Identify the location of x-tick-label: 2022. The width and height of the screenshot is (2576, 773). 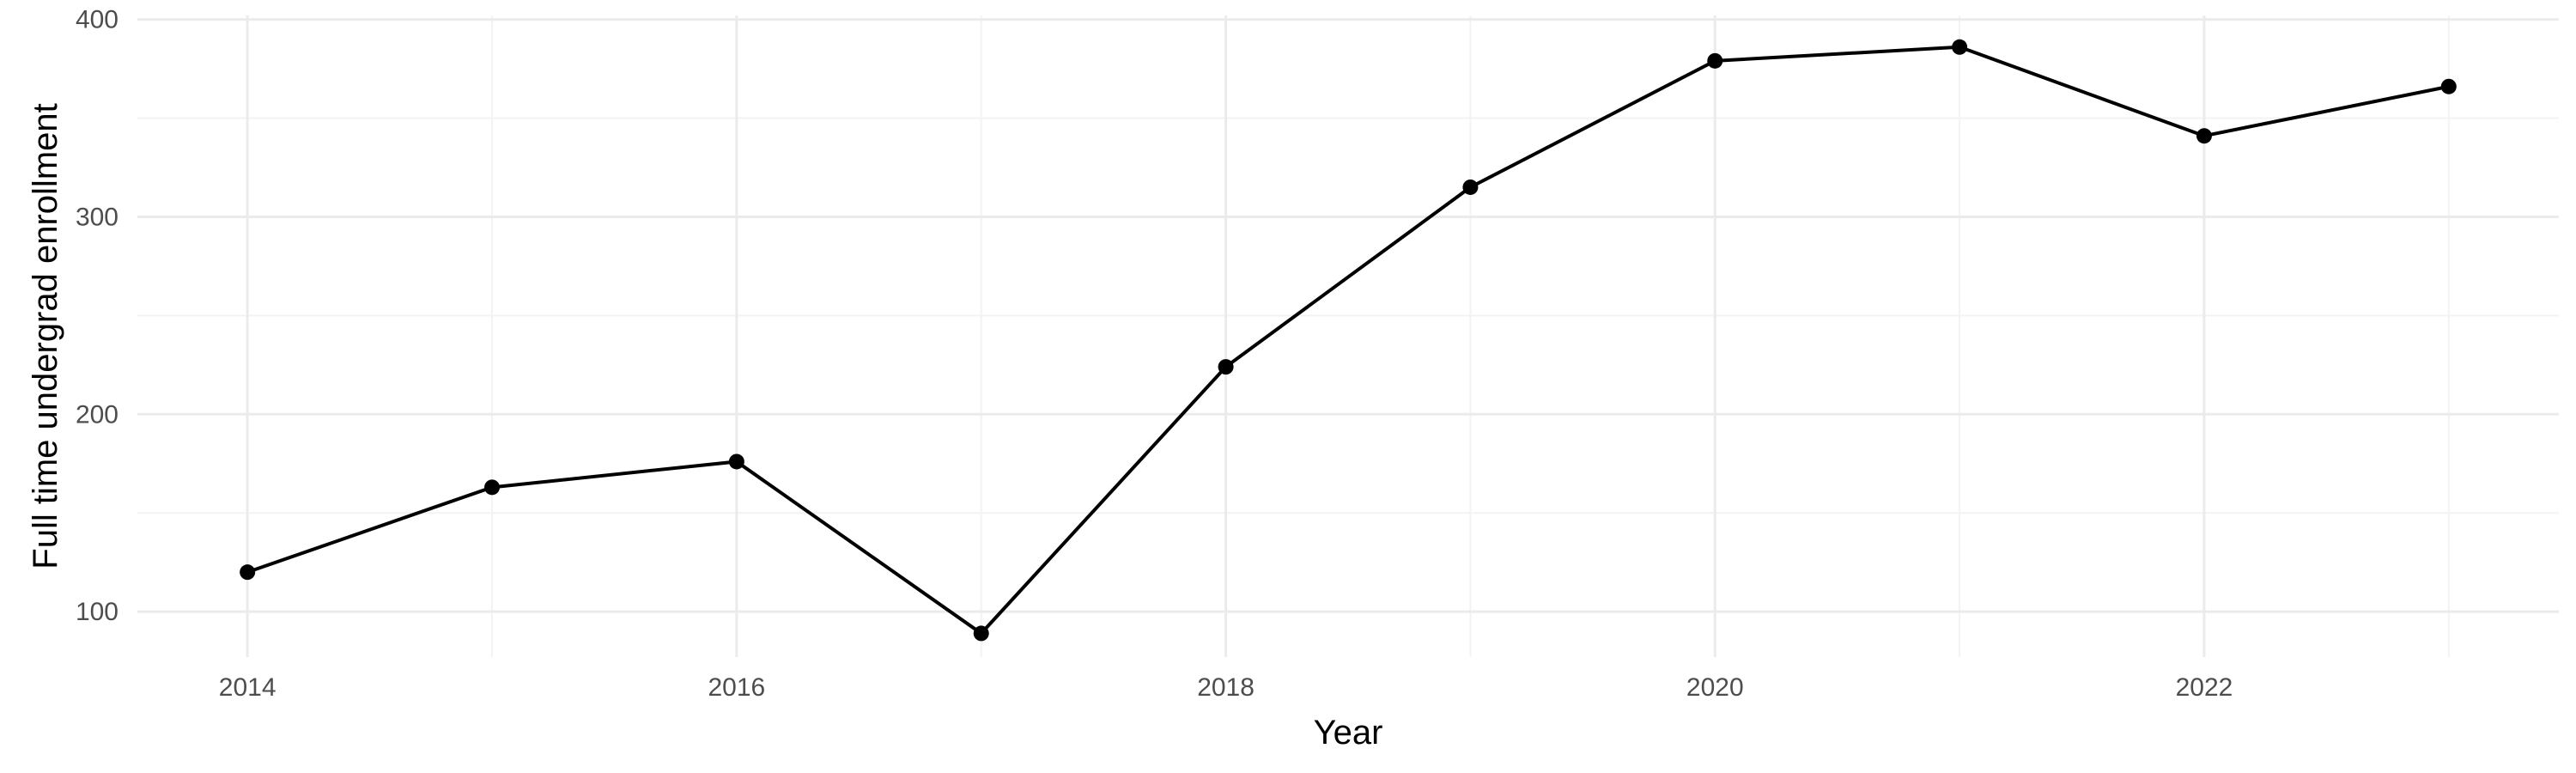
(2204, 687).